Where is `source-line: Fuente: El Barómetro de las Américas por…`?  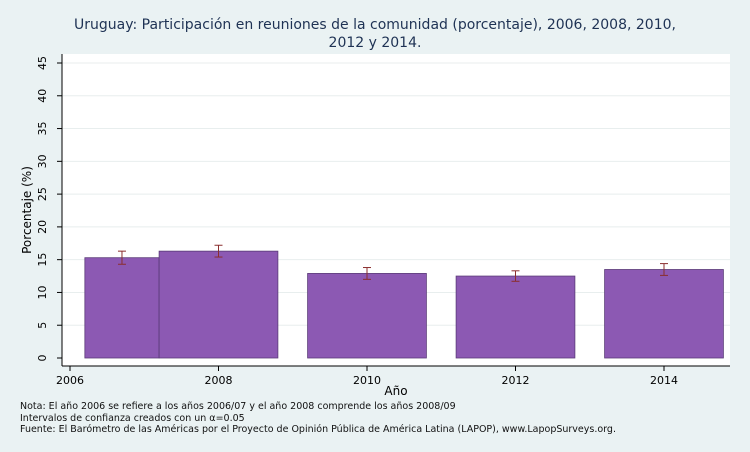 source-line: Fuente: El Barómetro de las Américas por… is located at coordinates (318, 429).